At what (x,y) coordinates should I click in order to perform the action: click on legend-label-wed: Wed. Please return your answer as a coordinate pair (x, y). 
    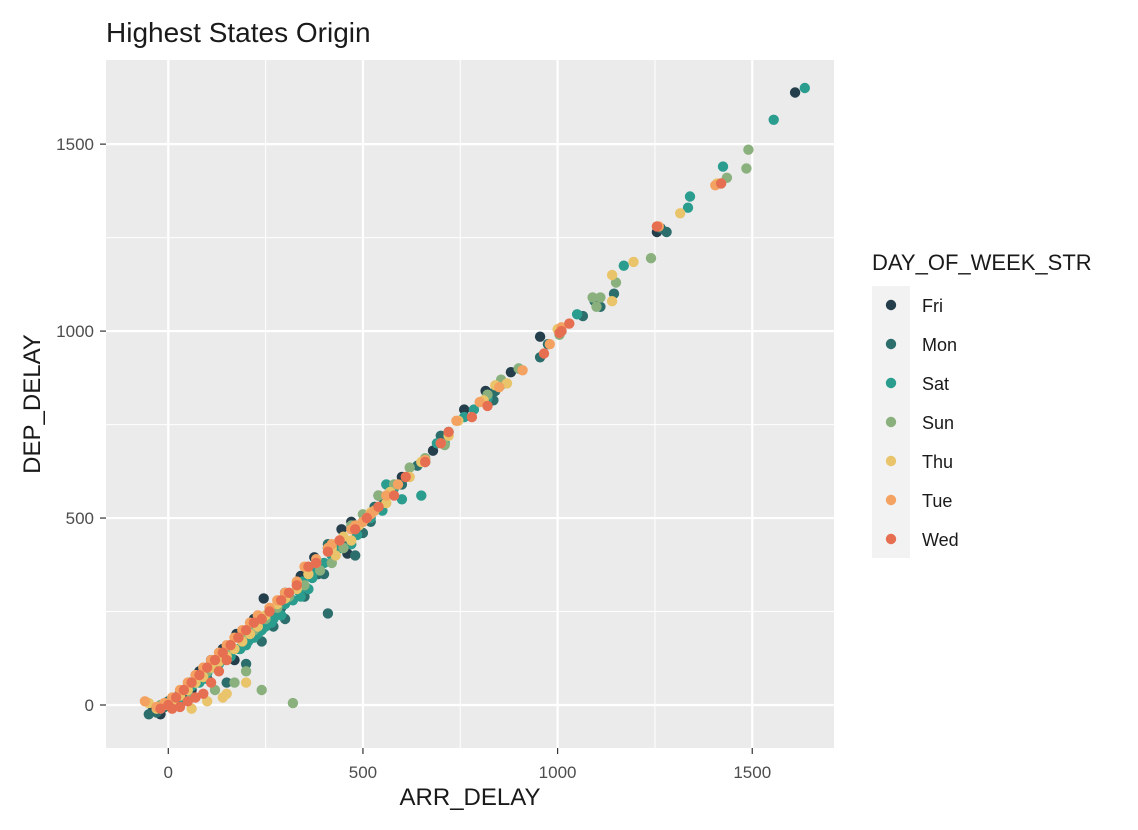
    Looking at the image, I should click on (940, 540).